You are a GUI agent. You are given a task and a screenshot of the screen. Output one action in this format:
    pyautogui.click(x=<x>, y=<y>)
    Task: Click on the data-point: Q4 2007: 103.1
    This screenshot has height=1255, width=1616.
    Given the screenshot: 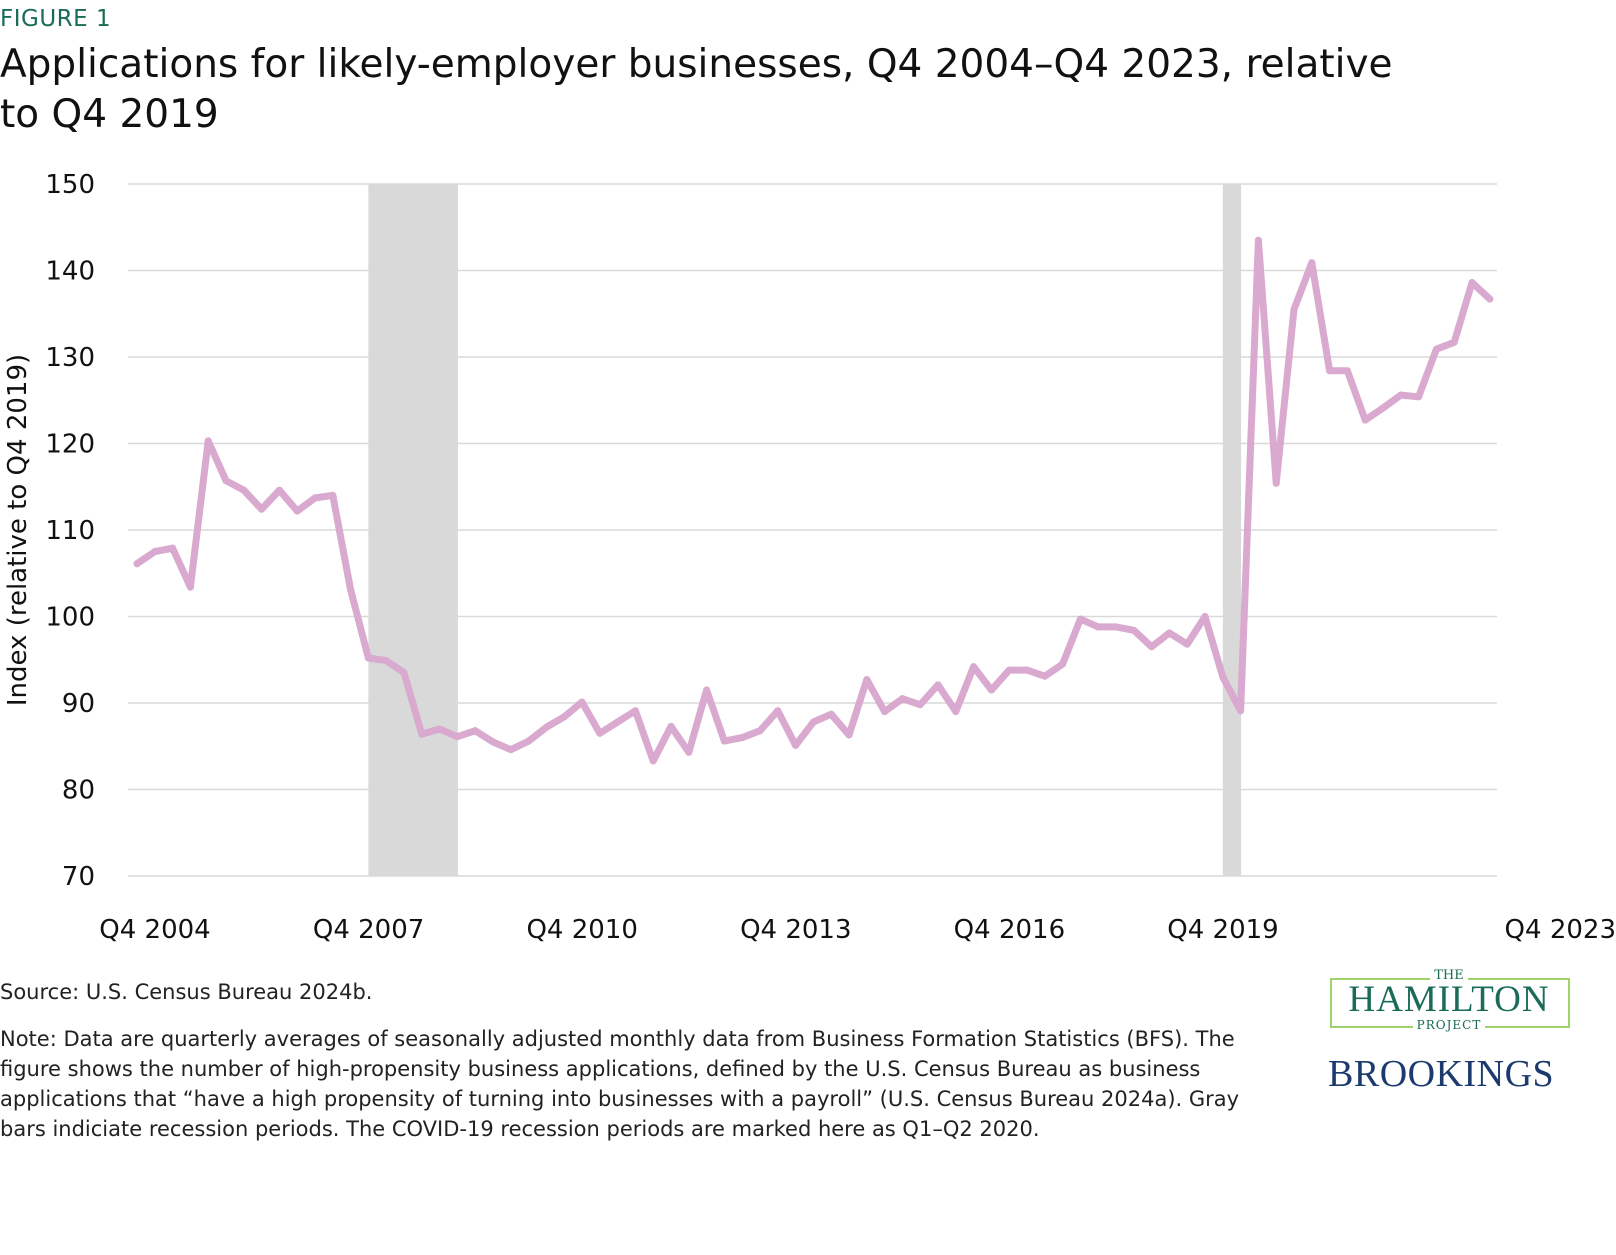 What is the action you would take?
    pyautogui.click(x=351, y=590)
    